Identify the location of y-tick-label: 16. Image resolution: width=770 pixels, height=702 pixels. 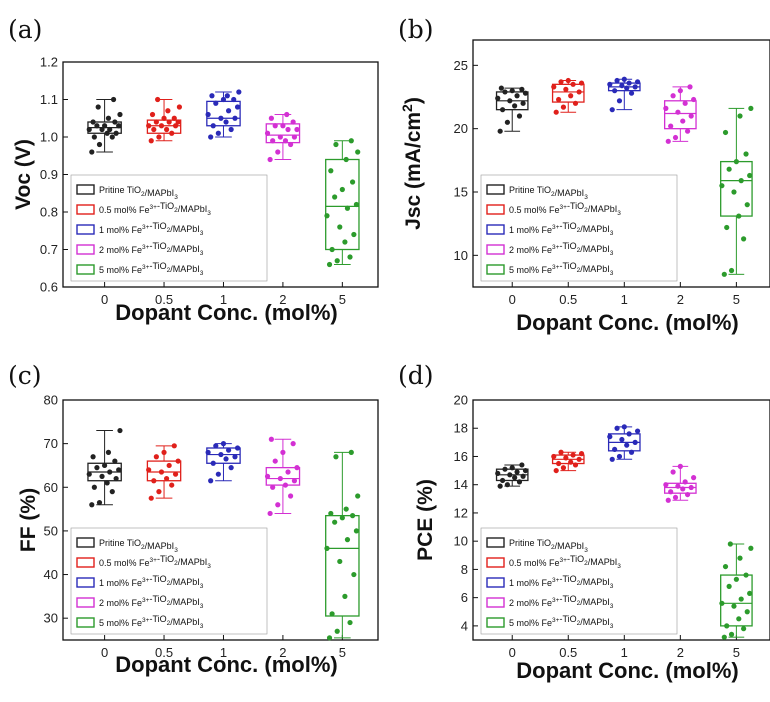
(461, 456).